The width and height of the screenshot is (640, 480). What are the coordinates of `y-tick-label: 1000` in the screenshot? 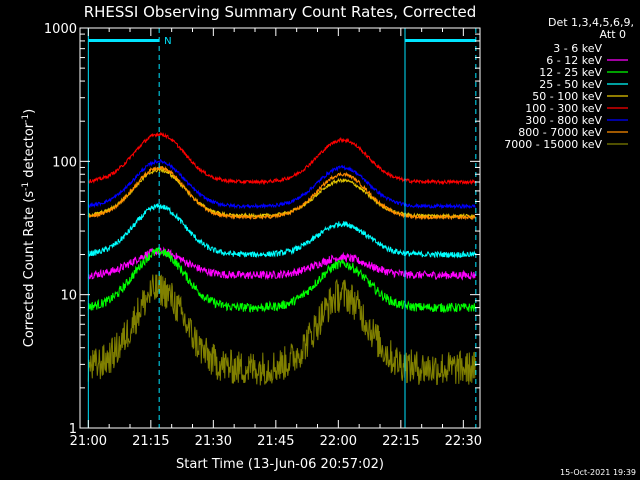 It's located at (60, 29).